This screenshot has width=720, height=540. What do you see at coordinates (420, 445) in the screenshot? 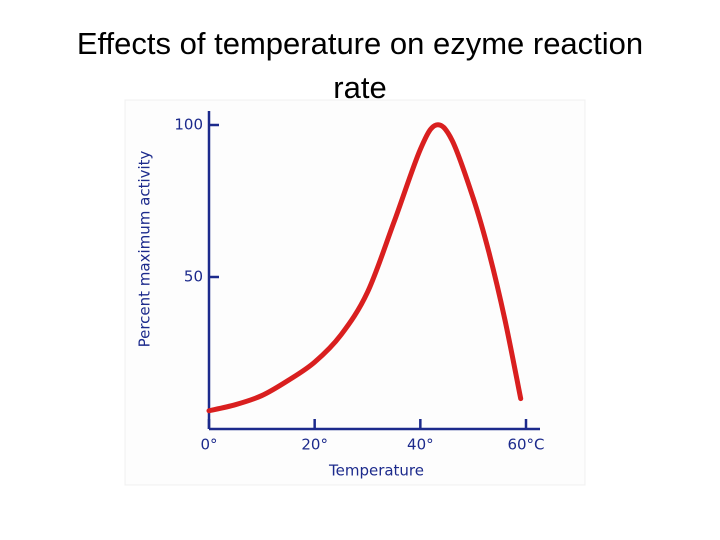
I see `x-tick-label: 40°` at bounding box center [420, 445].